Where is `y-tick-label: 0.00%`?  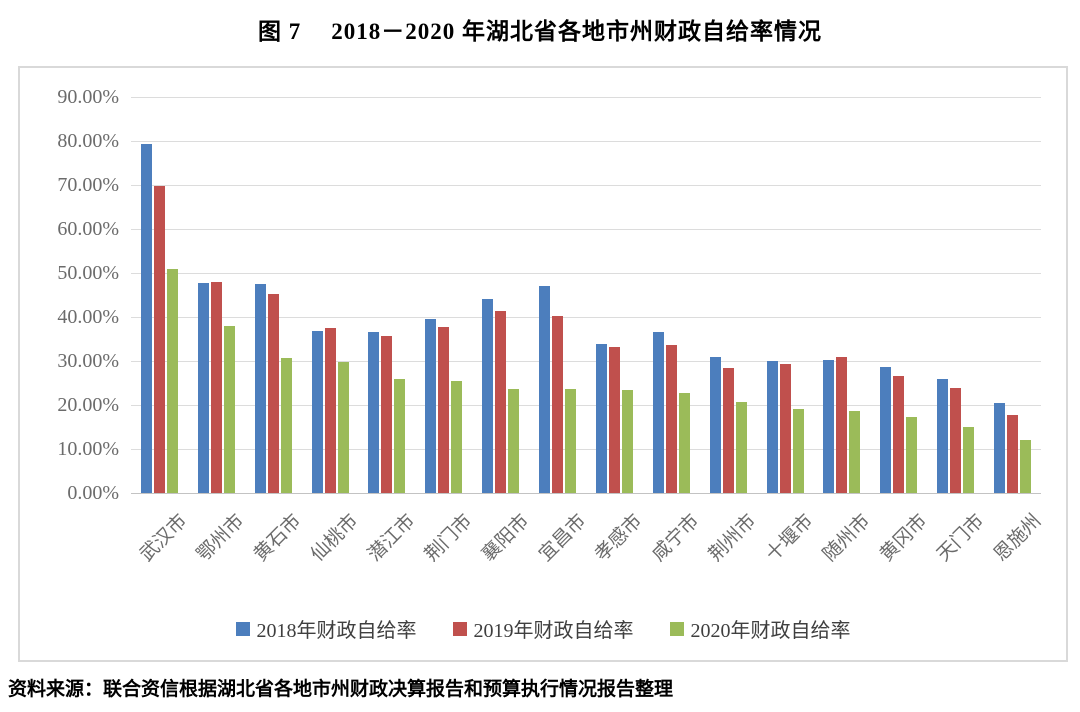 y-tick-label: 0.00% is located at coordinates (93, 493).